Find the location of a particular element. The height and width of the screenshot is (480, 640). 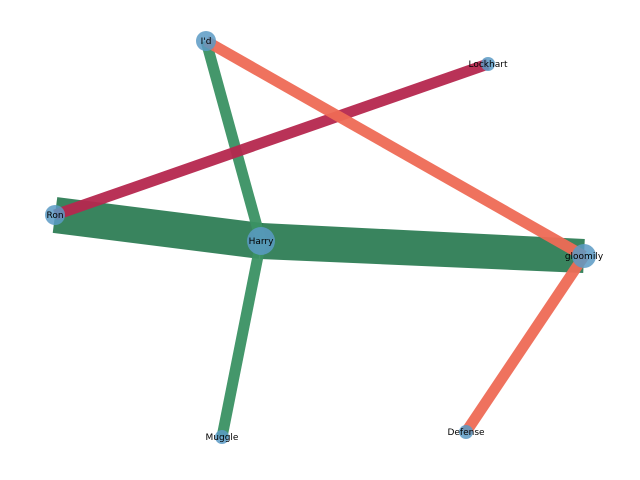

edge-harry-muggle is located at coordinates (241, 339).